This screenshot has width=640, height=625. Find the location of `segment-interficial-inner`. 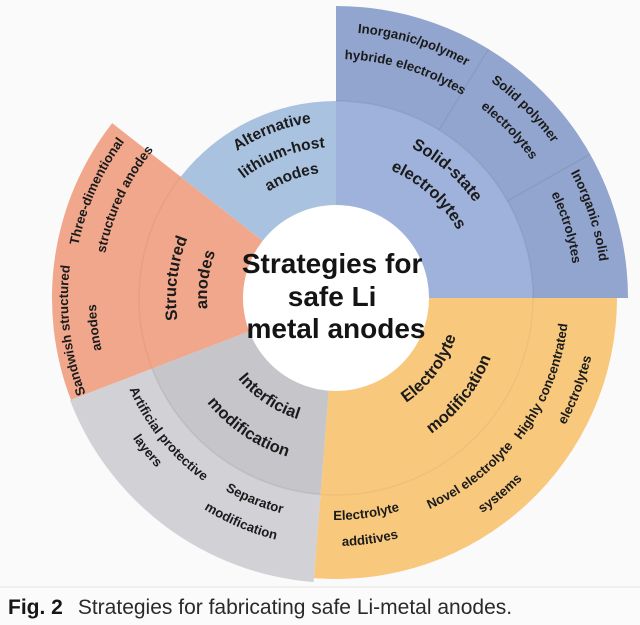

segment-interficial-inner is located at coordinates (240, 412).